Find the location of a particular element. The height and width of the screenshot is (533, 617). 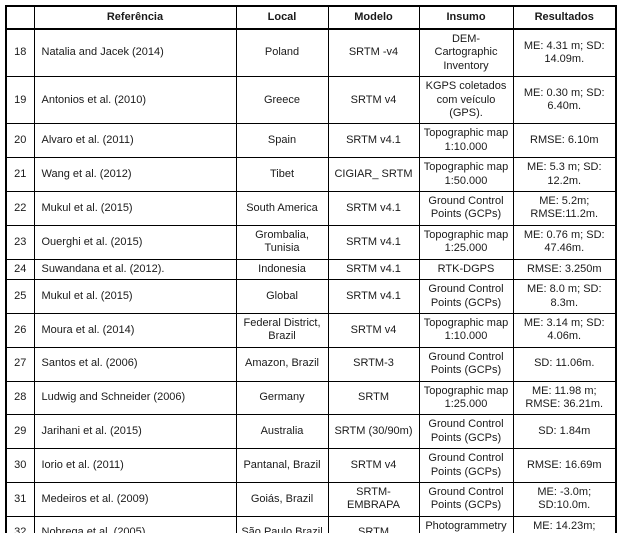

cell-resultados: RMSE: 16.69m is located at coordinates (564, 465).